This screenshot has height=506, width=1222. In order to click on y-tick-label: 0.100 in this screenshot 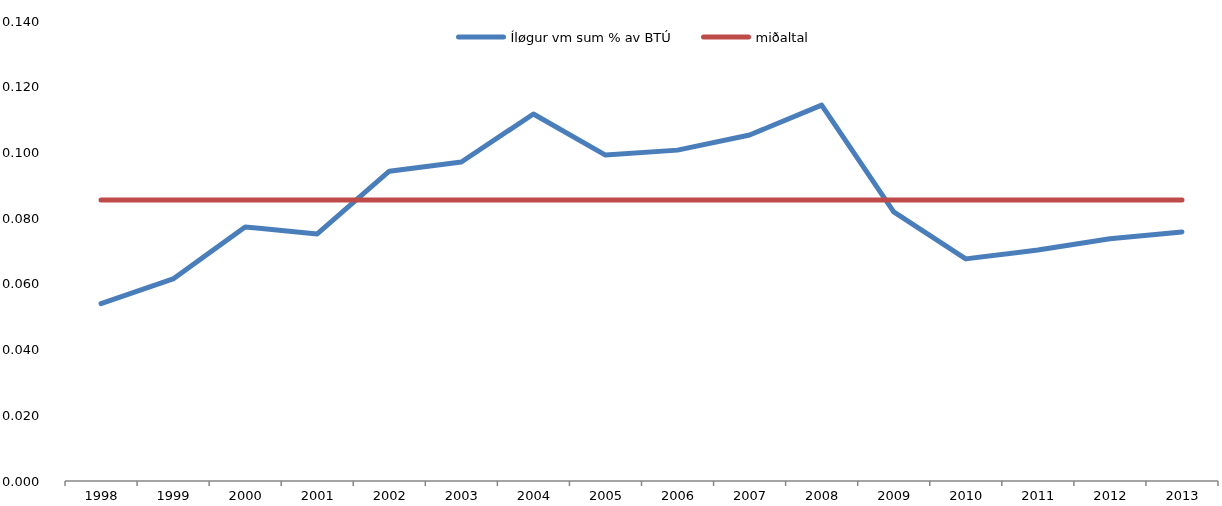, I will do `click(21, 152)`.